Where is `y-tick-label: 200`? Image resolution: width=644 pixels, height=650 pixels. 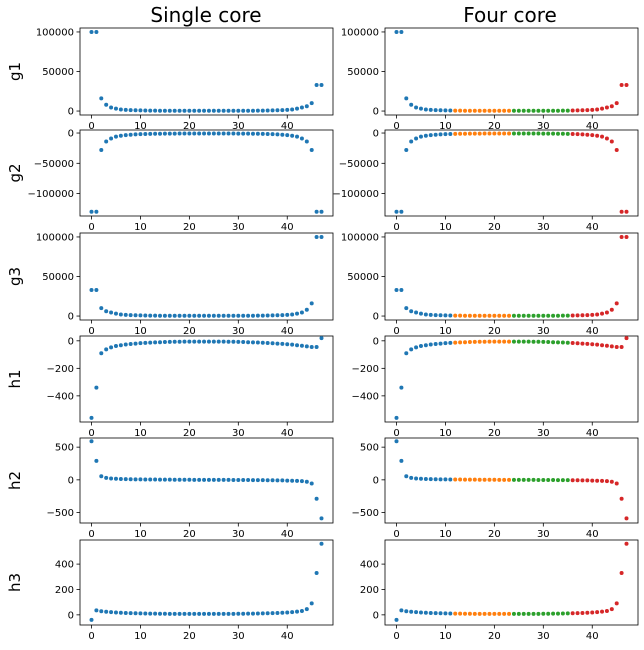 y-tick-label: 200 is located at coordinates (64, 590).